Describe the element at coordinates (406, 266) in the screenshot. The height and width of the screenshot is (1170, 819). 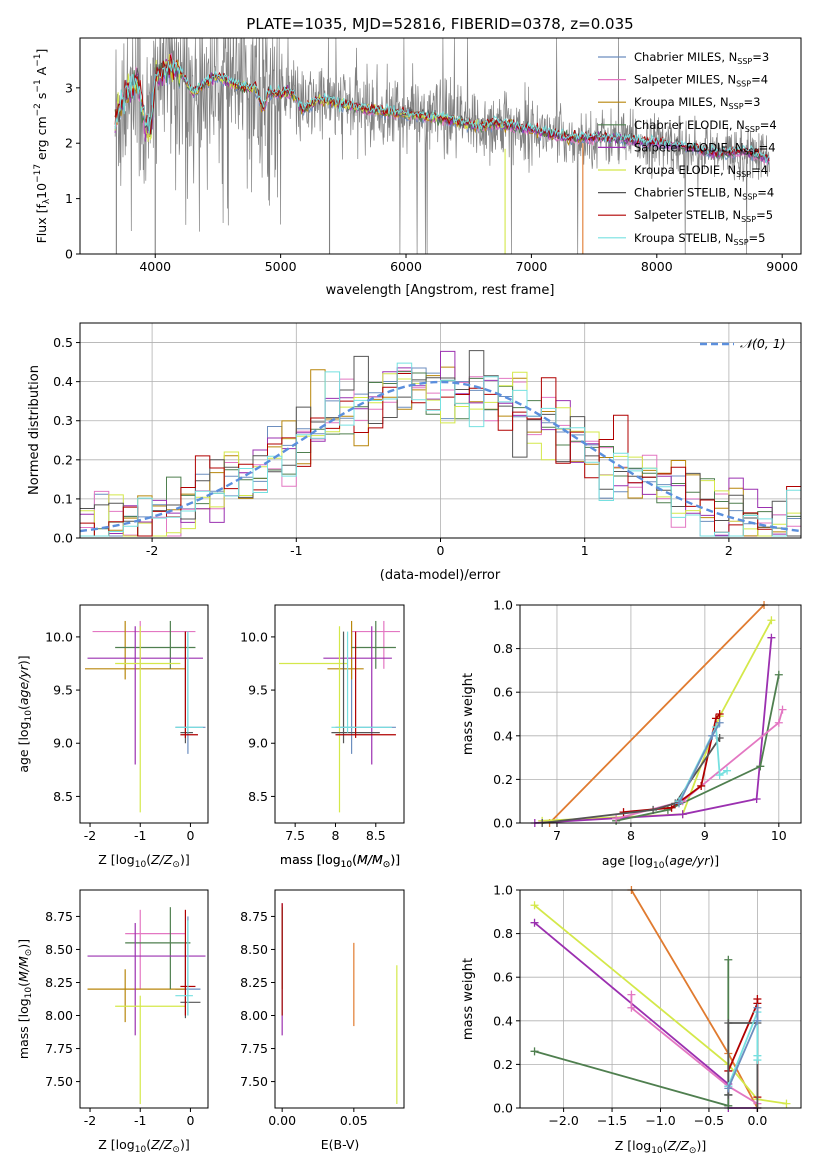
I see `x-tick-label: 6000` at that location.